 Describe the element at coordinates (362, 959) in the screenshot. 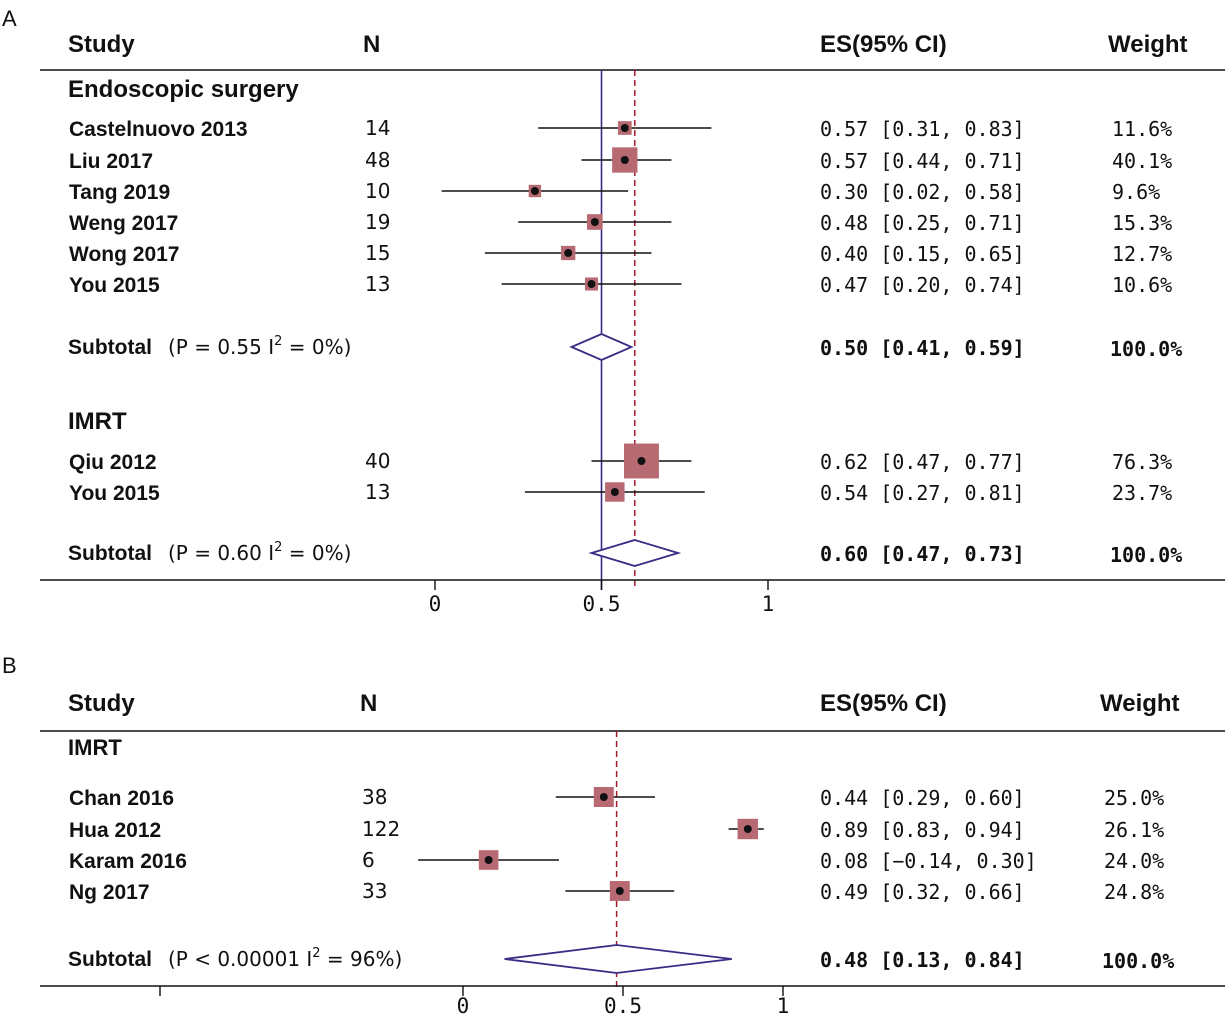

I see `subtotal-stats-tail: = 96%)` at that location.